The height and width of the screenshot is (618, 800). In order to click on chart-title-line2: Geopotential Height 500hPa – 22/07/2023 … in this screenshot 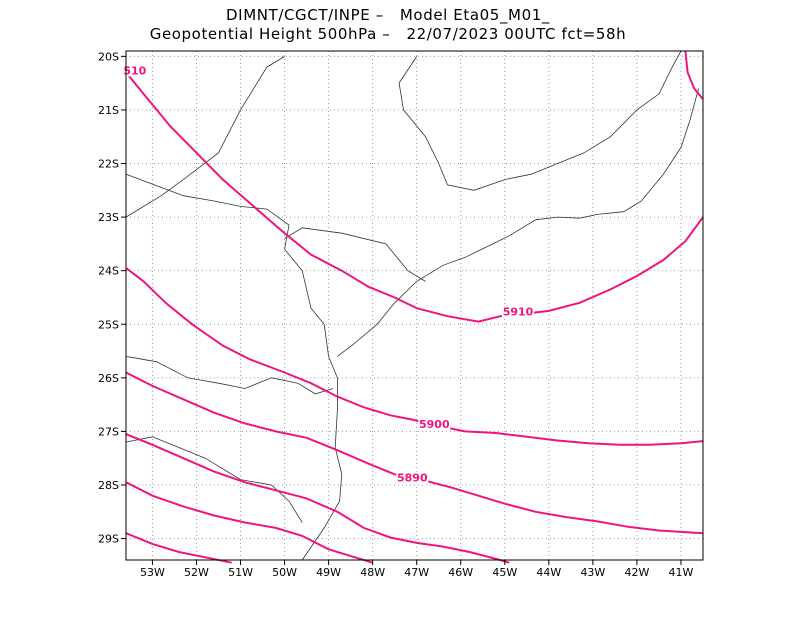, I will do `click(388, 34)`.